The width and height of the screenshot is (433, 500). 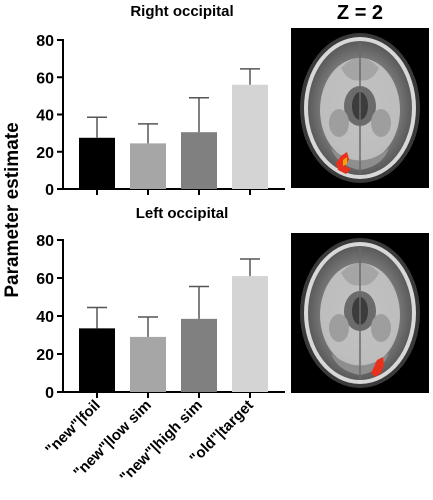 I want to click on brain-slice-left-occipital, so click(x=360, y=313).